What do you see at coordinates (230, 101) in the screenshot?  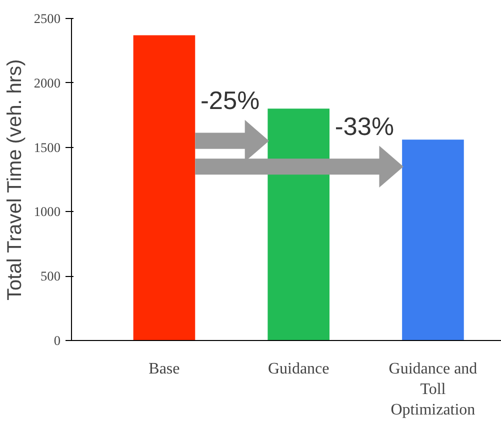 I see `annotation: -25%` at bounding box center [230, 101].